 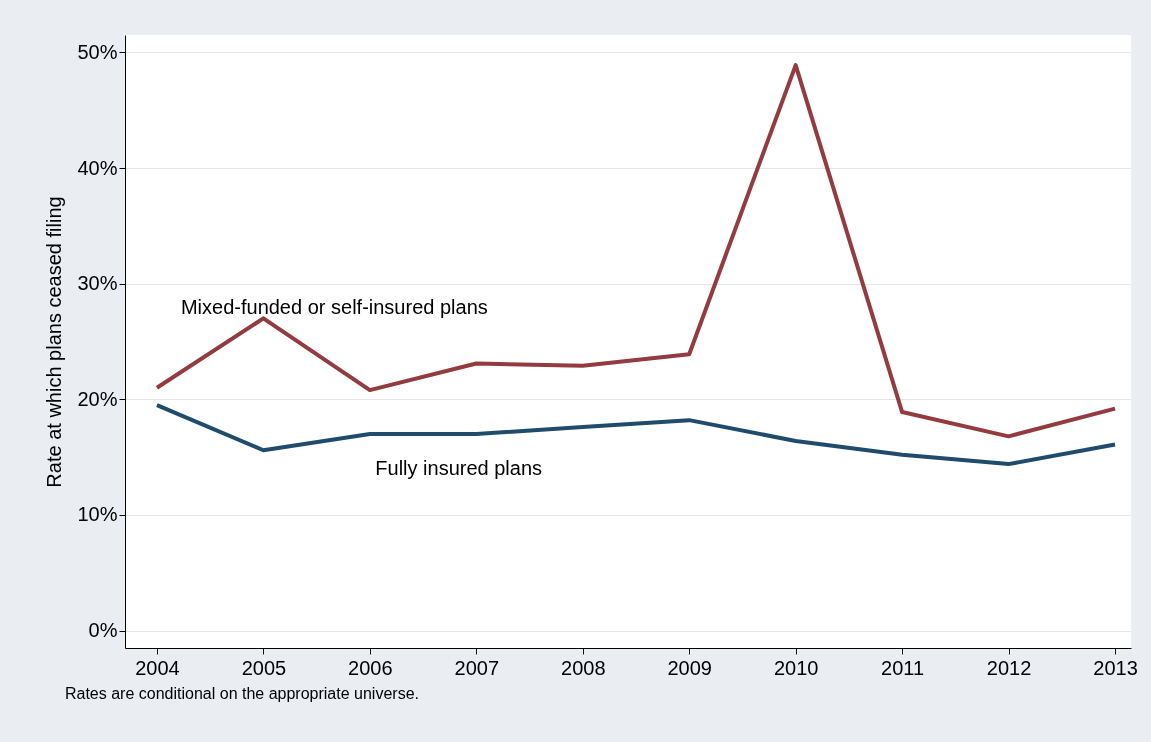 I want to click on x-tick-label: 2004, so click(x=157, y=667).